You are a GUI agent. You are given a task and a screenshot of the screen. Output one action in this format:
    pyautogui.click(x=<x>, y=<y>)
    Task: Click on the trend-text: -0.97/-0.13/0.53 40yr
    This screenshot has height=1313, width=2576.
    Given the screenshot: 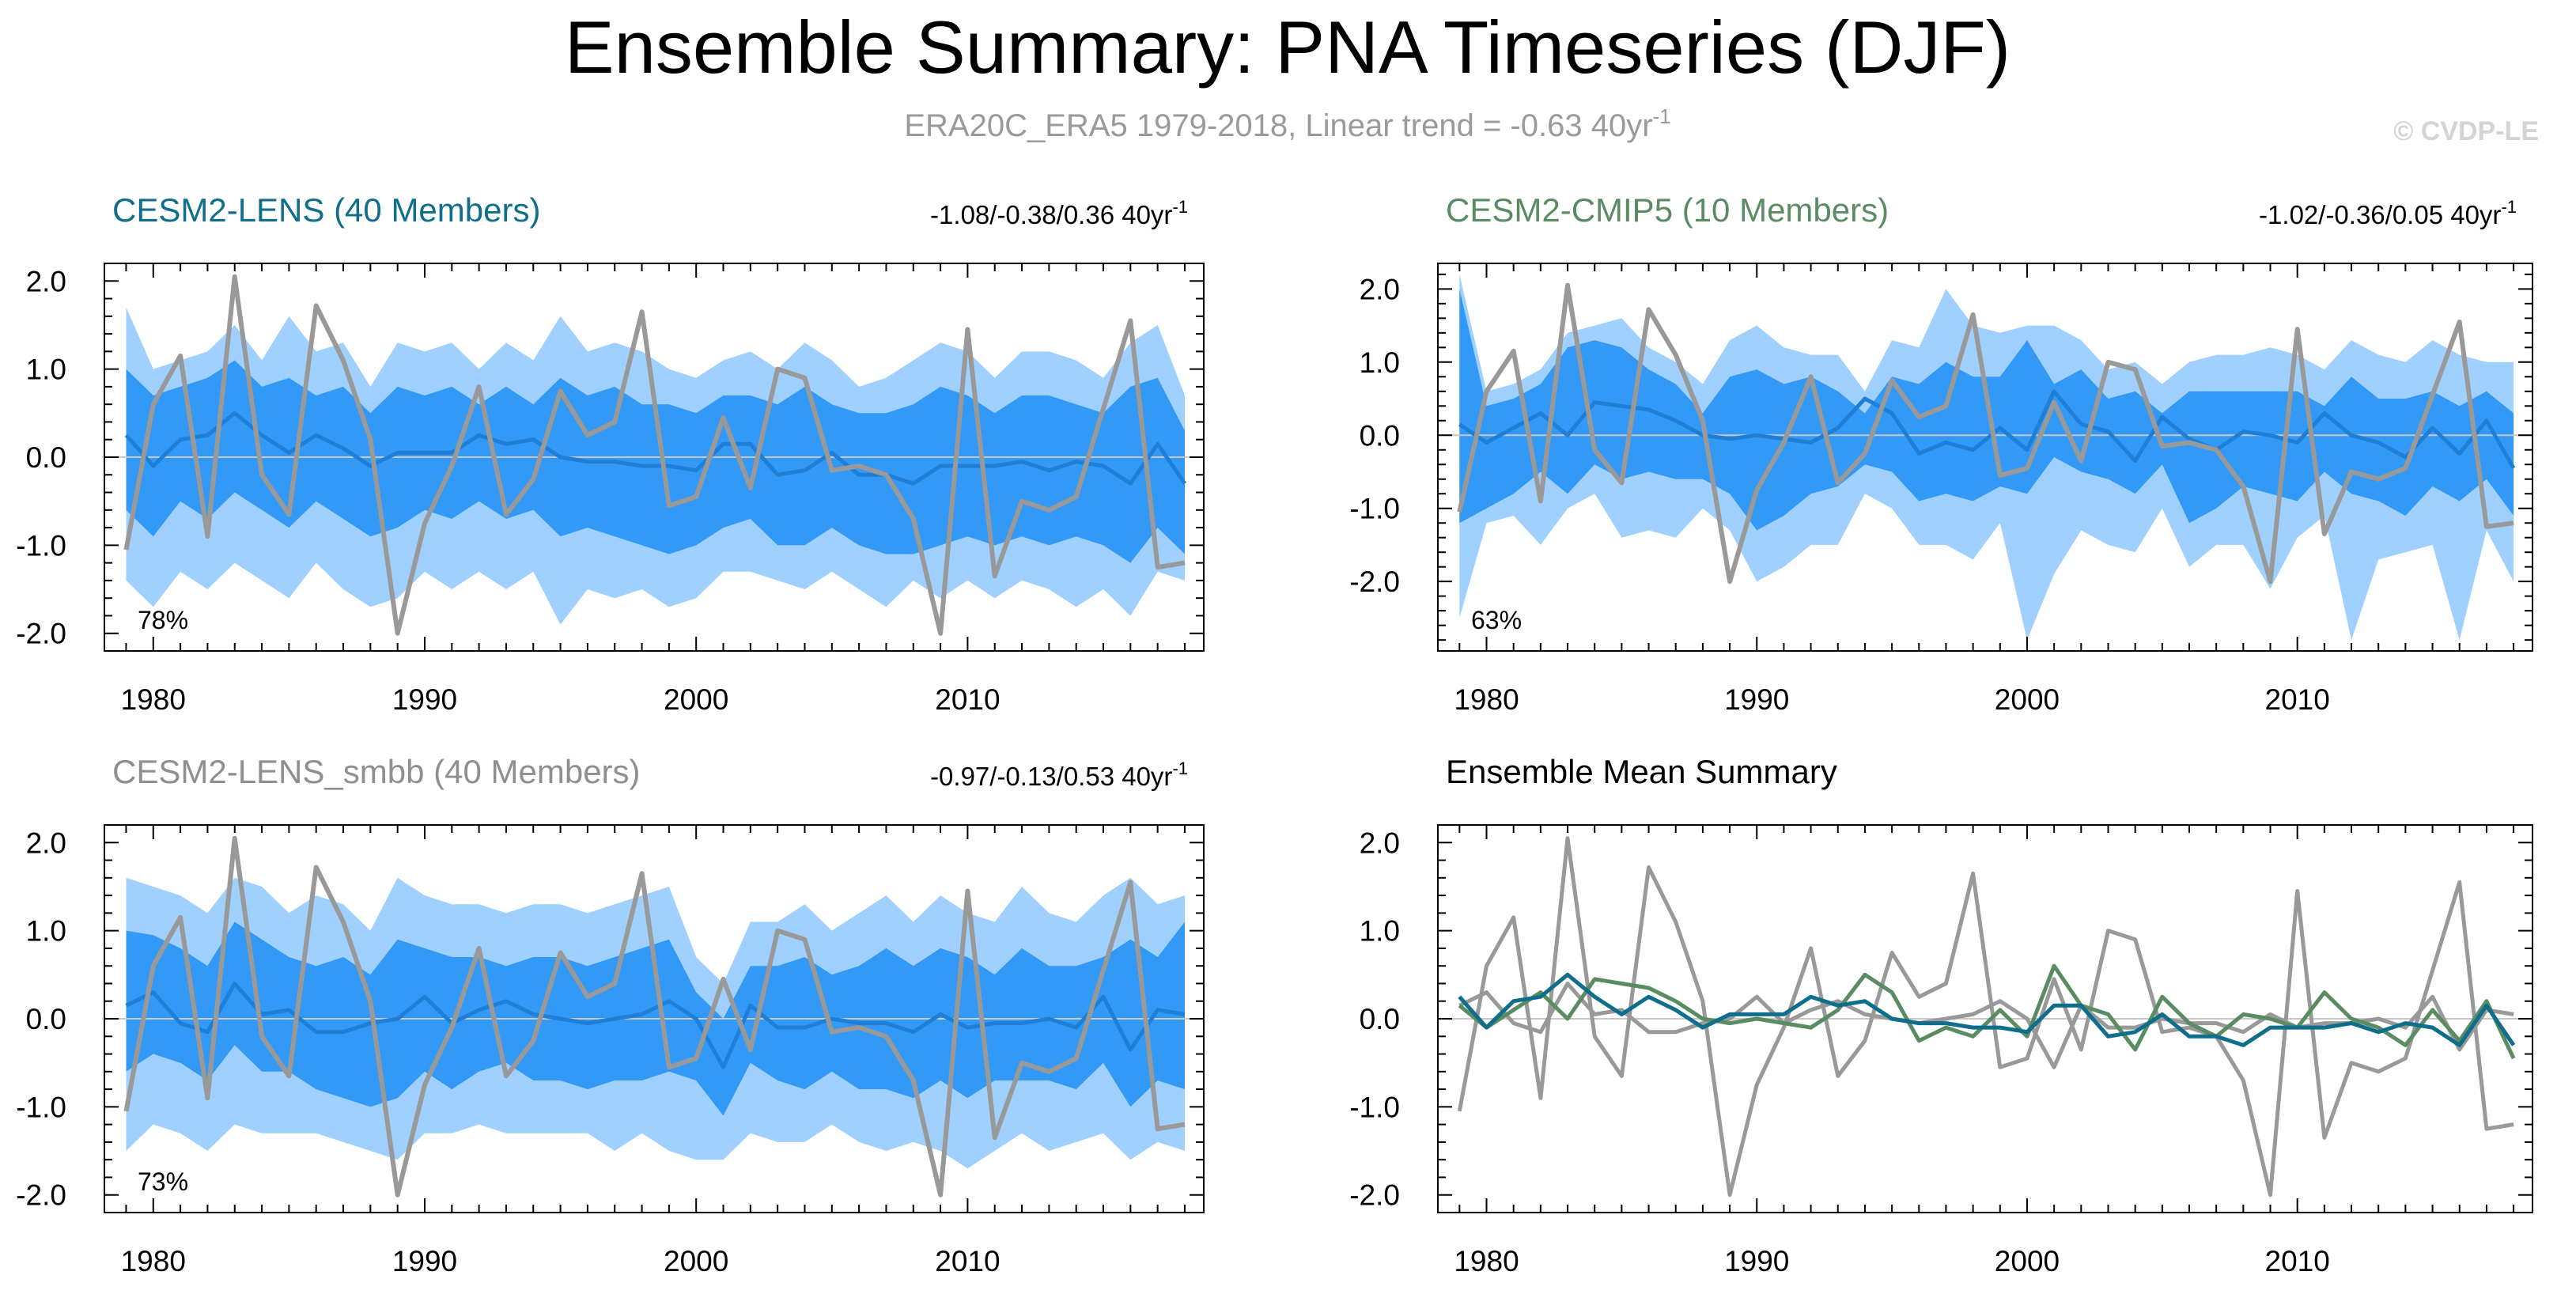 What is the action you would take?
    pyautogui.click(x=1051, y=776)
    